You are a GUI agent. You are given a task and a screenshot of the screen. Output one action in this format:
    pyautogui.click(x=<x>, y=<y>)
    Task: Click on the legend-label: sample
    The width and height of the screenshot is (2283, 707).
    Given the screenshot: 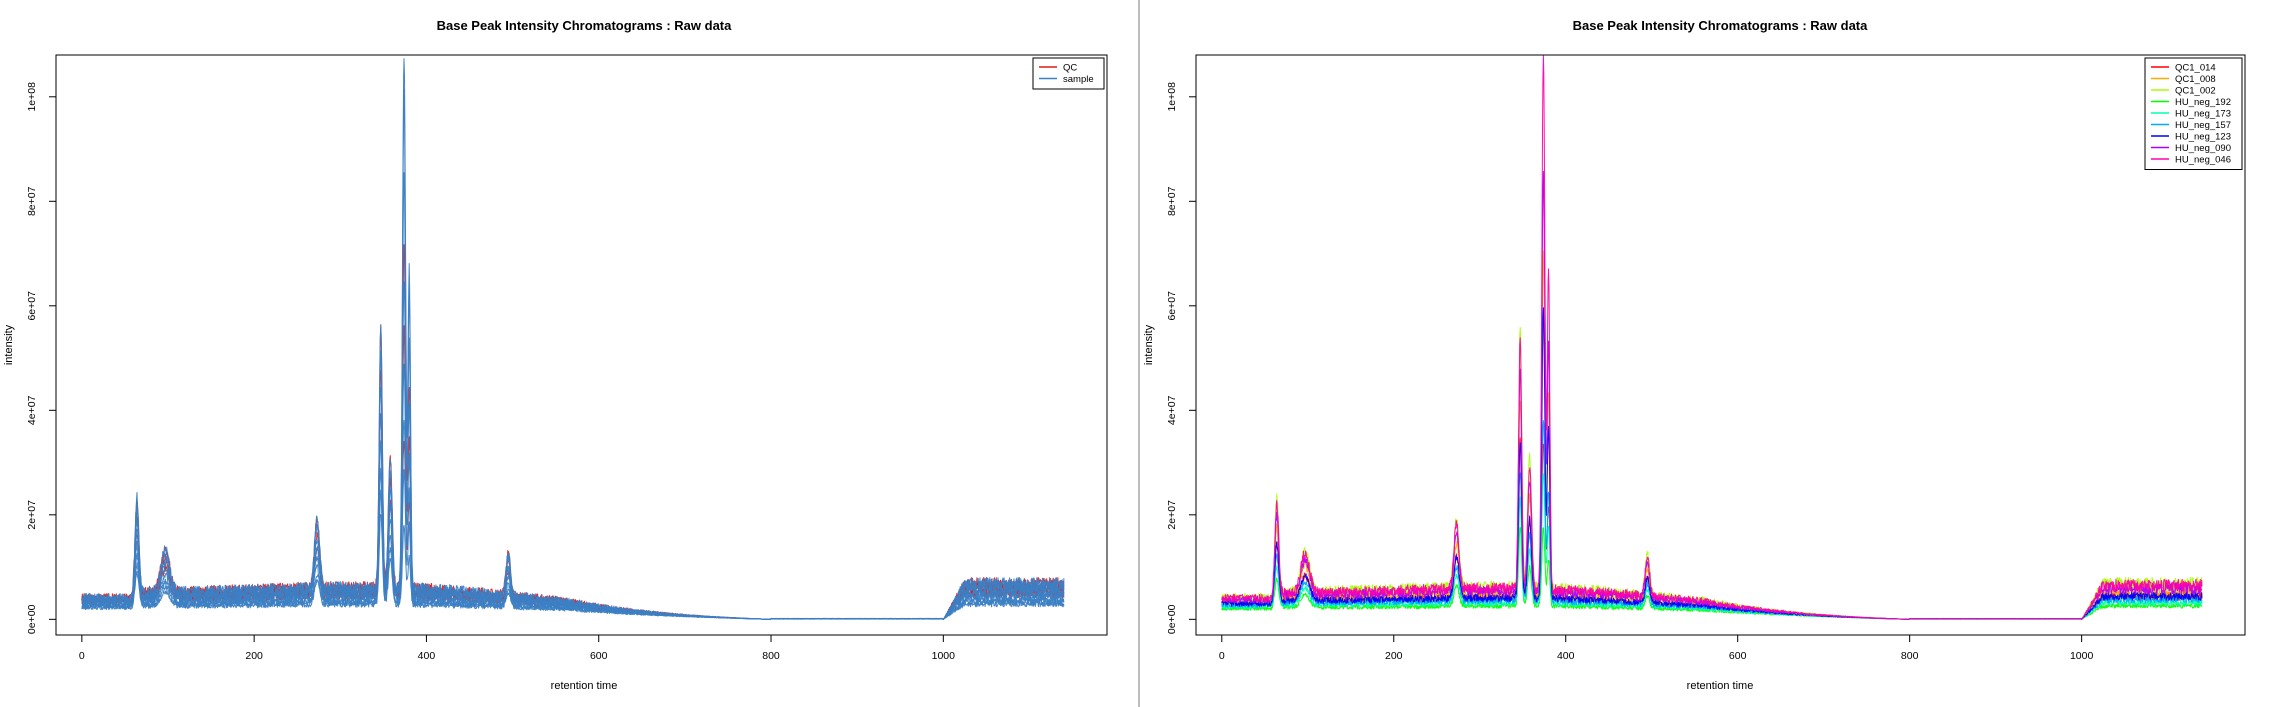 What is the action you would take?
    pyautogui.click(x=1078, y=79)
    